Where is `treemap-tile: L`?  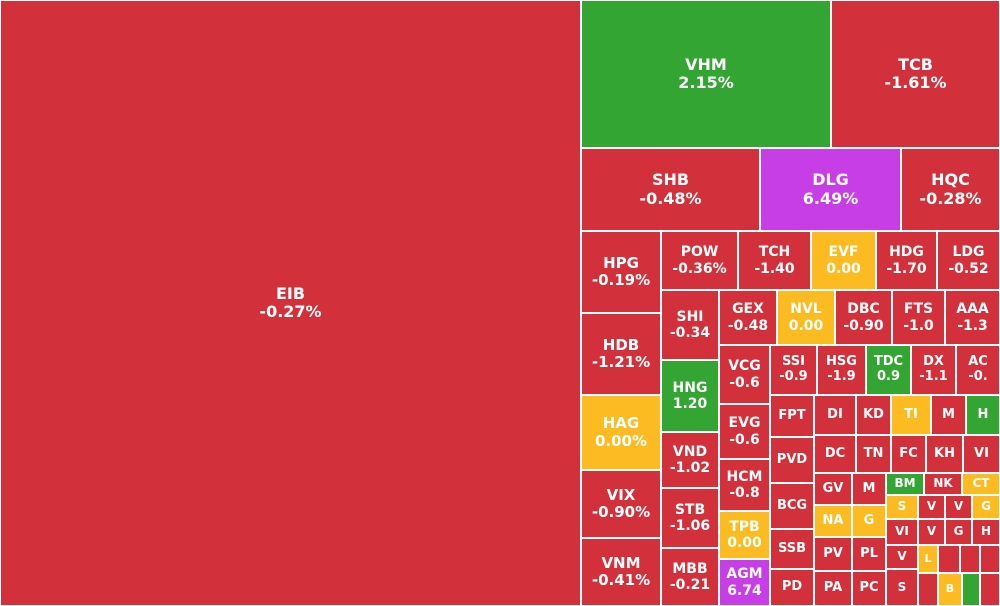 treemap-tile: L is located at coordinates (928, 559).